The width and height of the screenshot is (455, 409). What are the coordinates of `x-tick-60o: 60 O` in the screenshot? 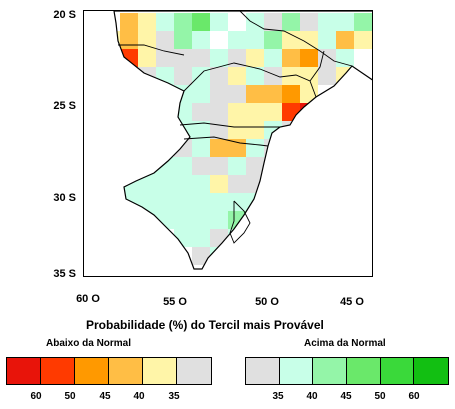 It's located at (88, 299).